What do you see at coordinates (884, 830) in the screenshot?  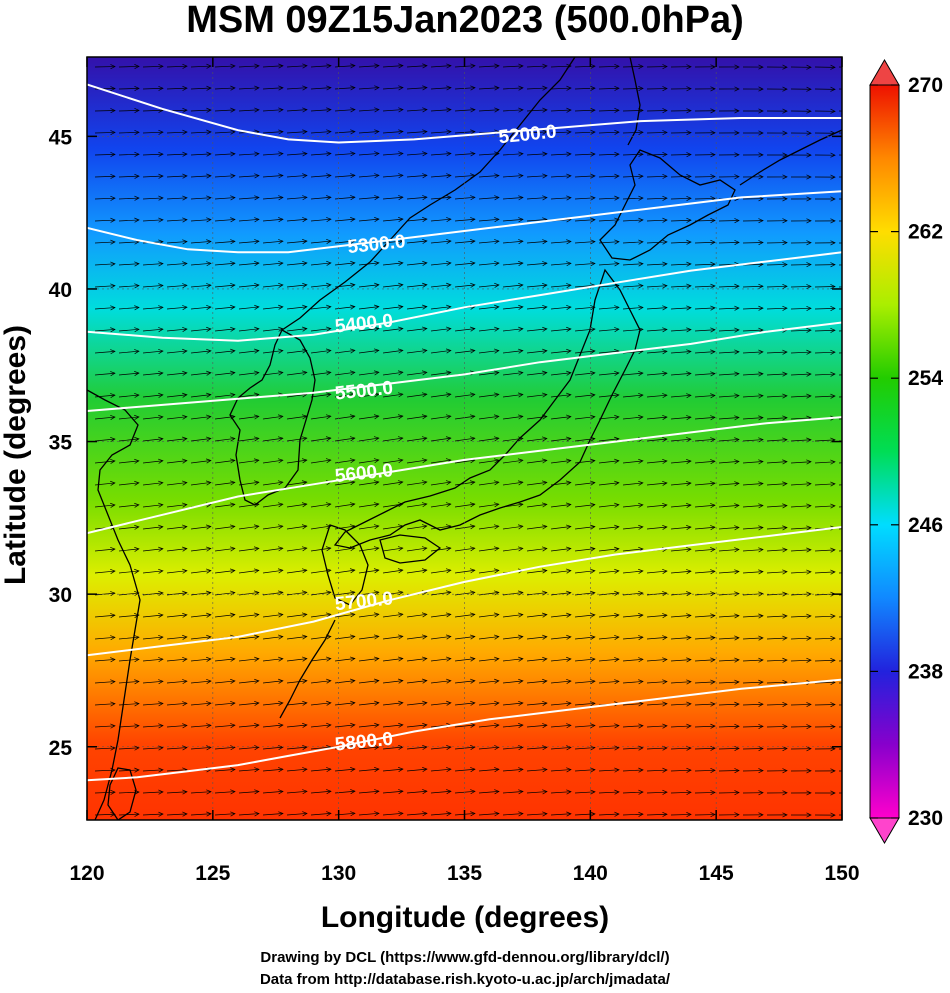 I see `colorbar-extend-min` at bounding box center [884, 830].